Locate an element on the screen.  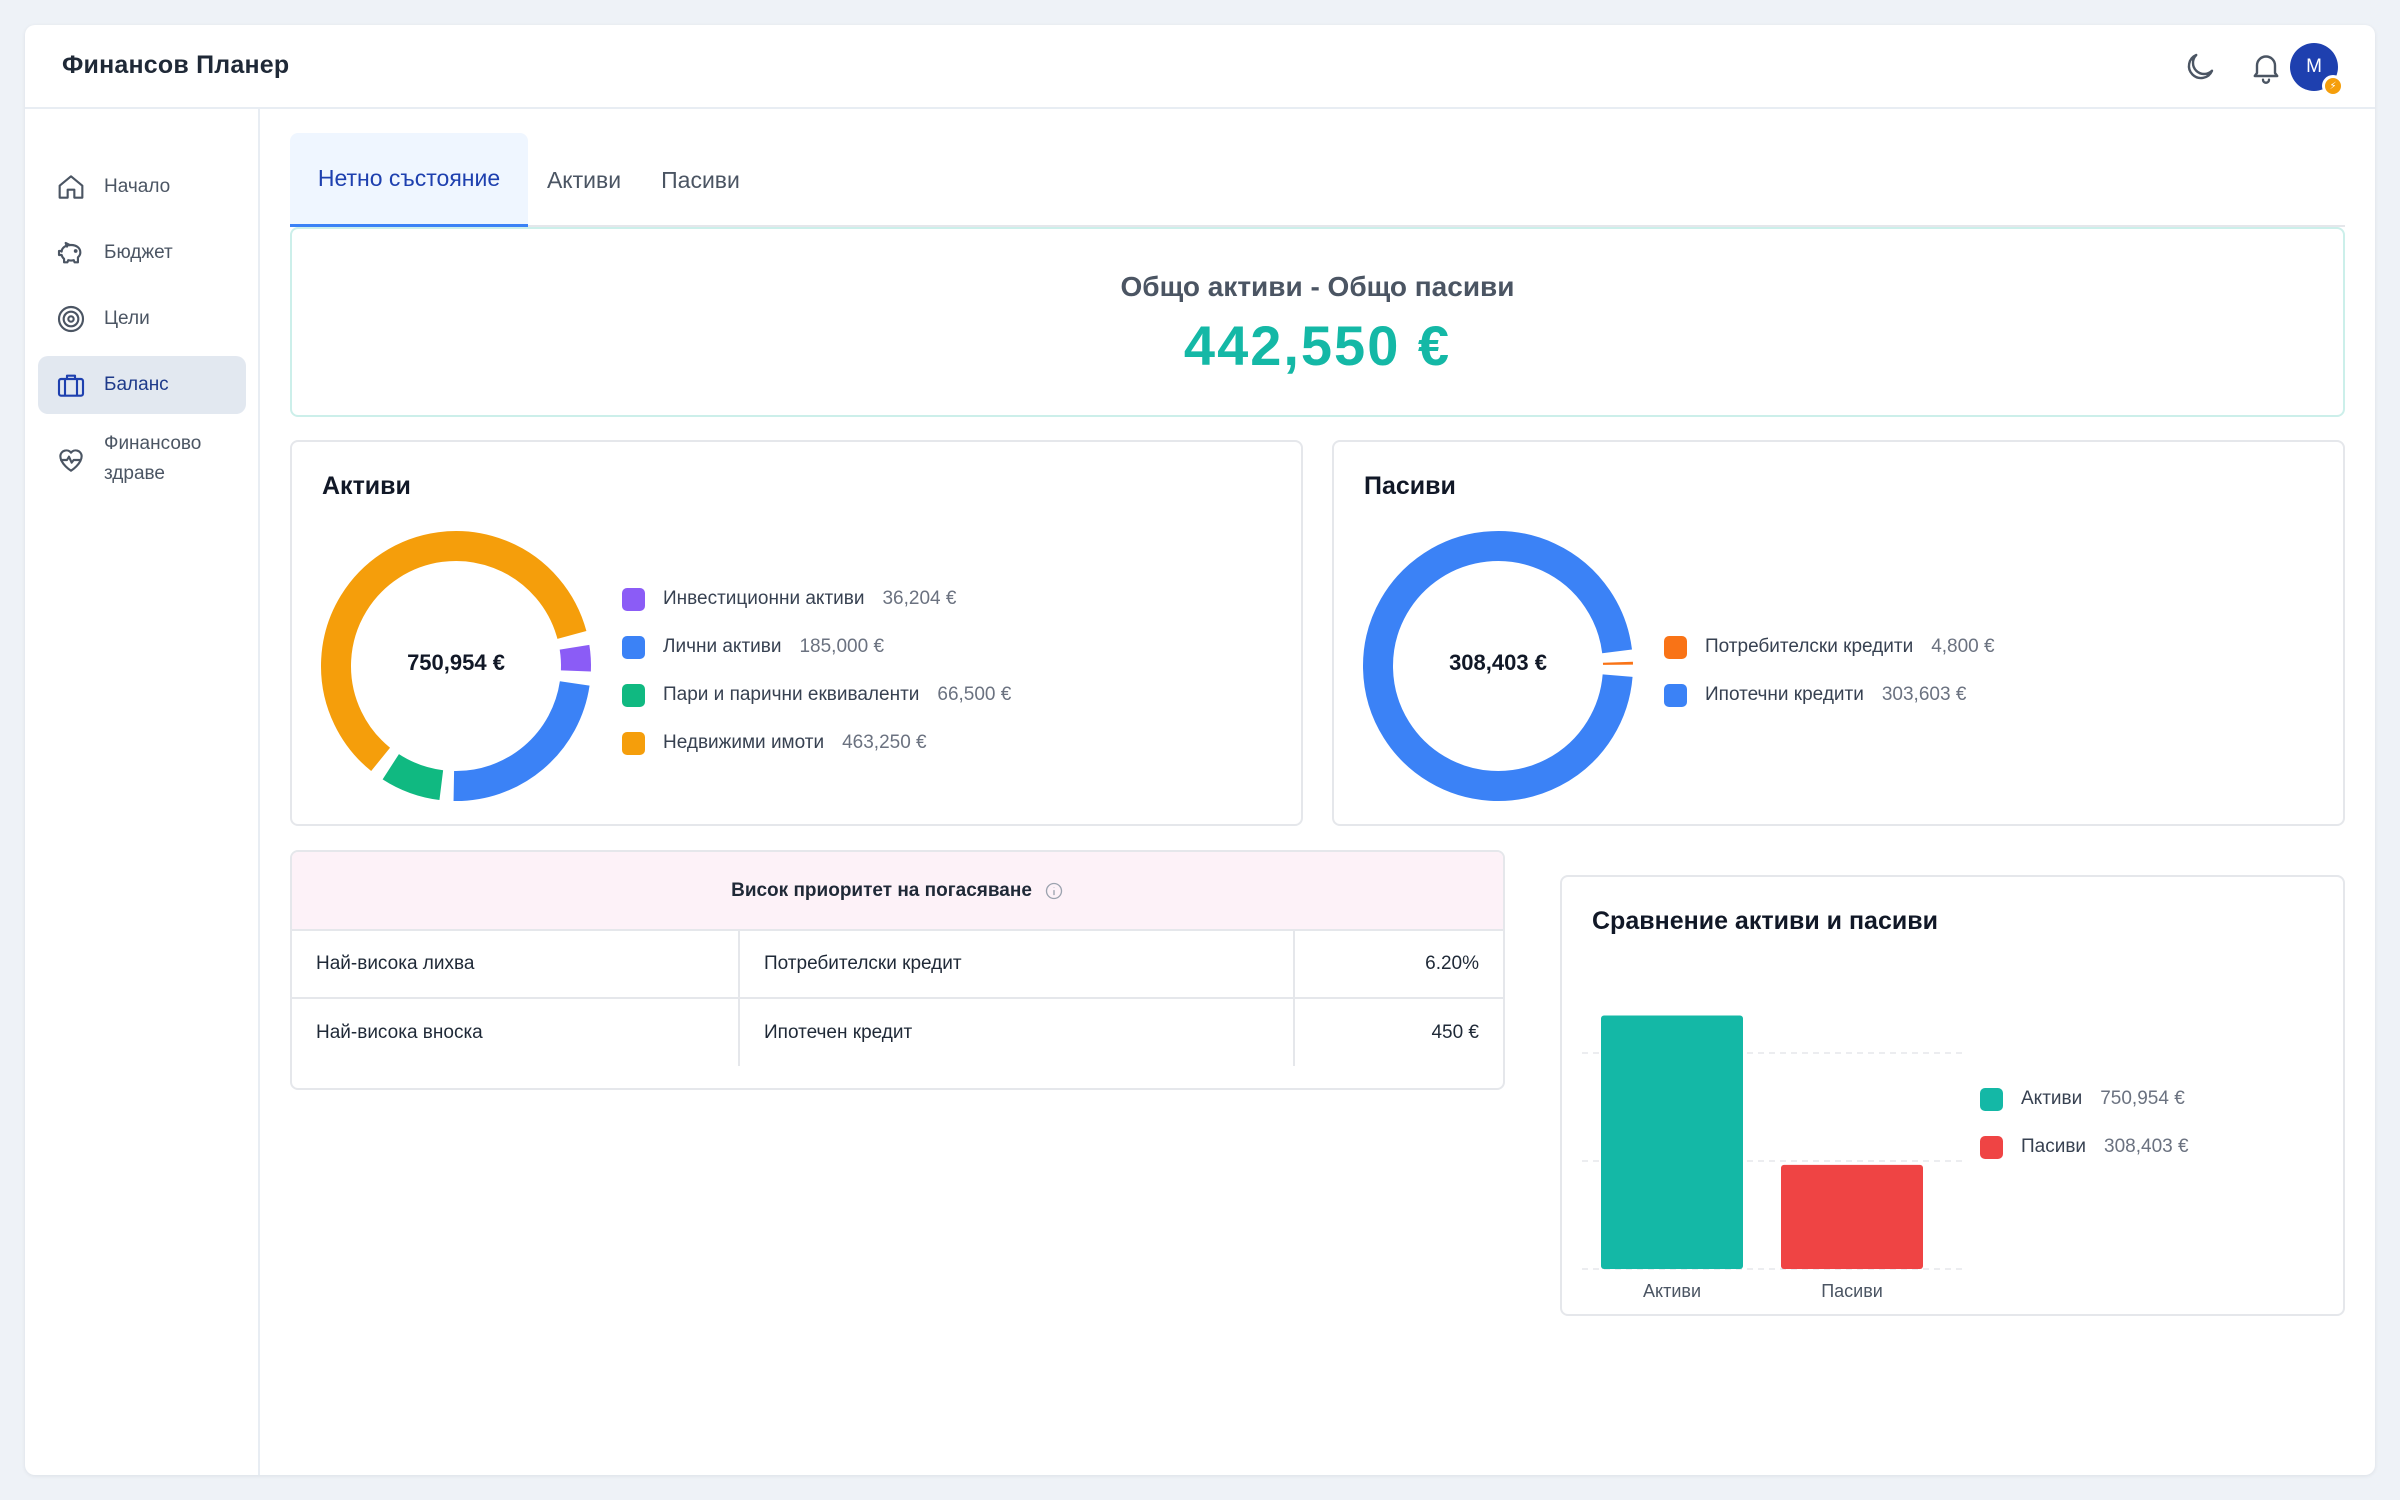
avatar-initial: M is located at coordinates (2314, 66).